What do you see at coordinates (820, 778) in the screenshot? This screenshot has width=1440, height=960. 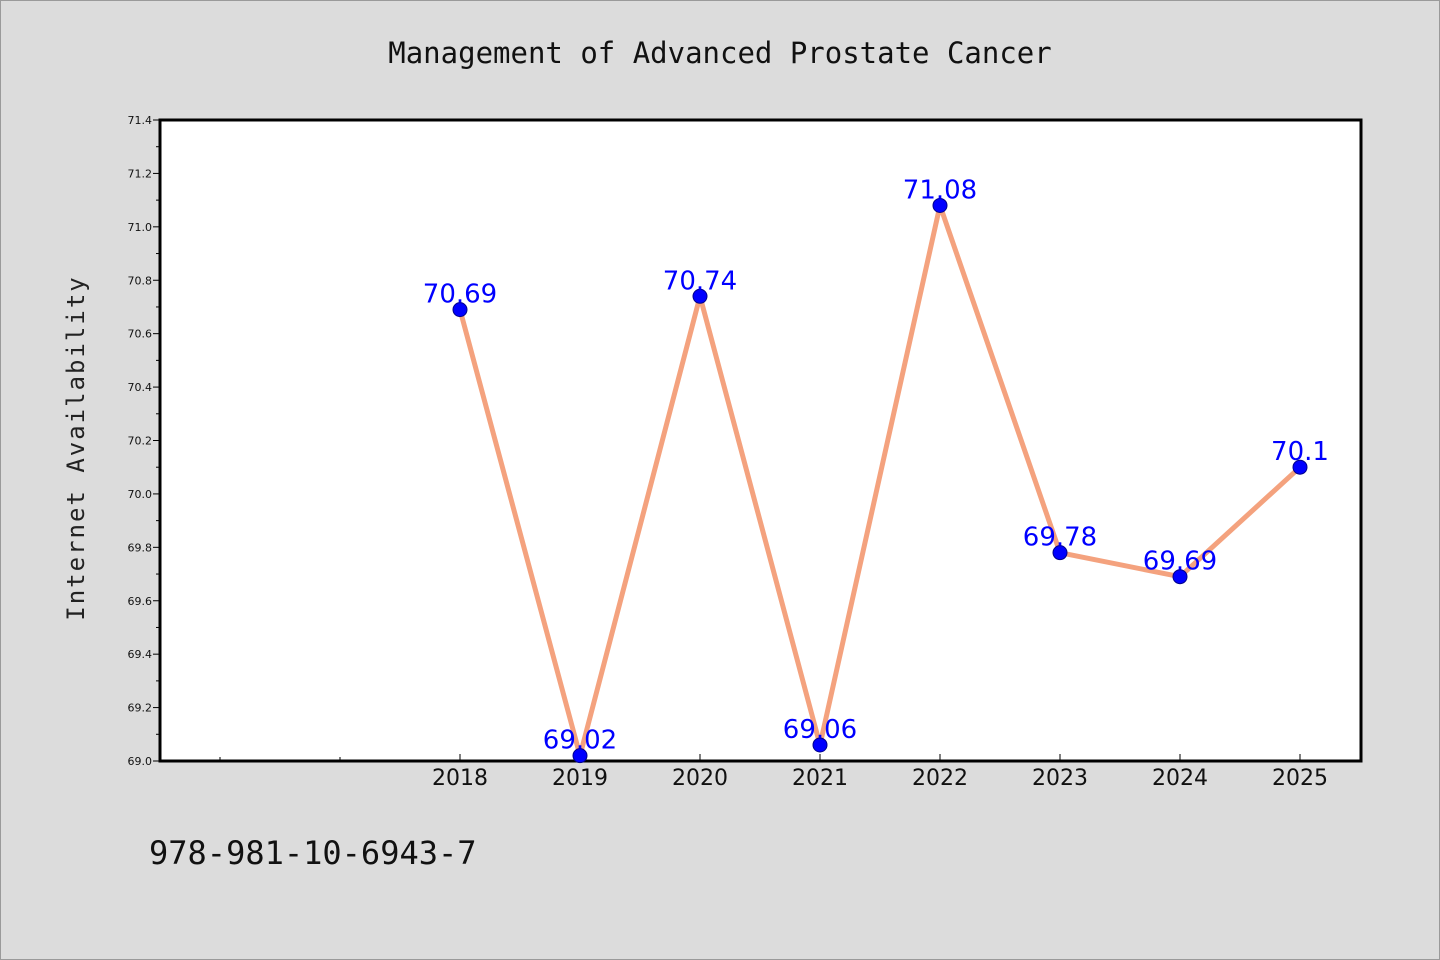 I see `x-tick-label: 2021` at bounding box center [820, 778].